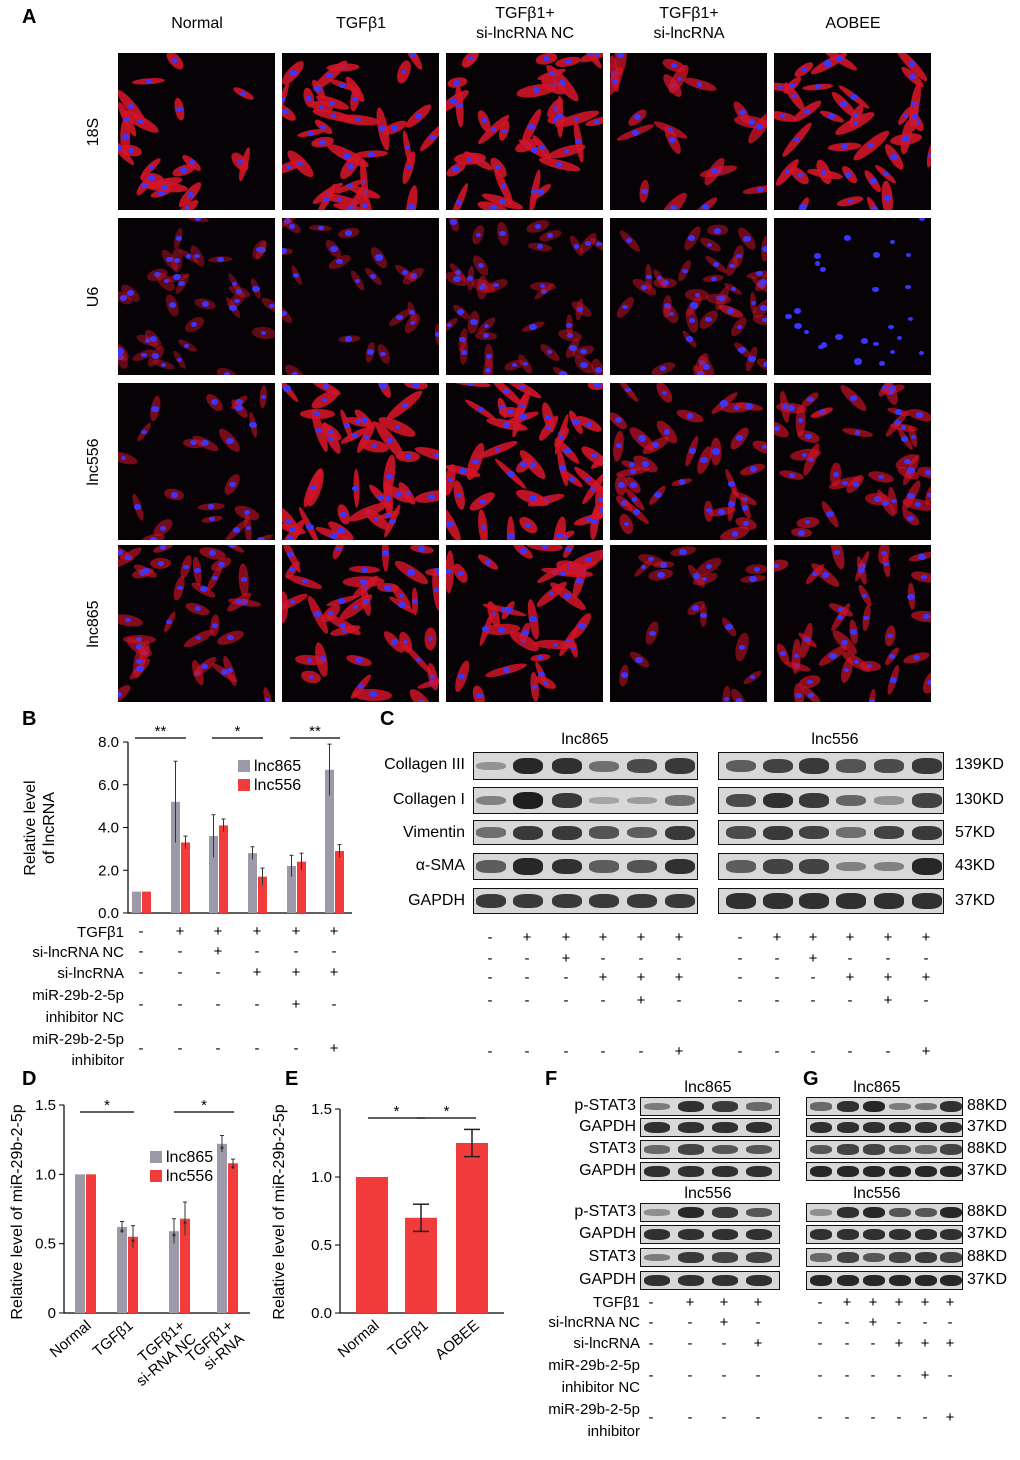 The height and width of the screenshot is (1460, 1020). What do you see at coordinates (724, 1417) in the screenshot?
I see `condition-value-f: -` at bounding box center [724, 1417].